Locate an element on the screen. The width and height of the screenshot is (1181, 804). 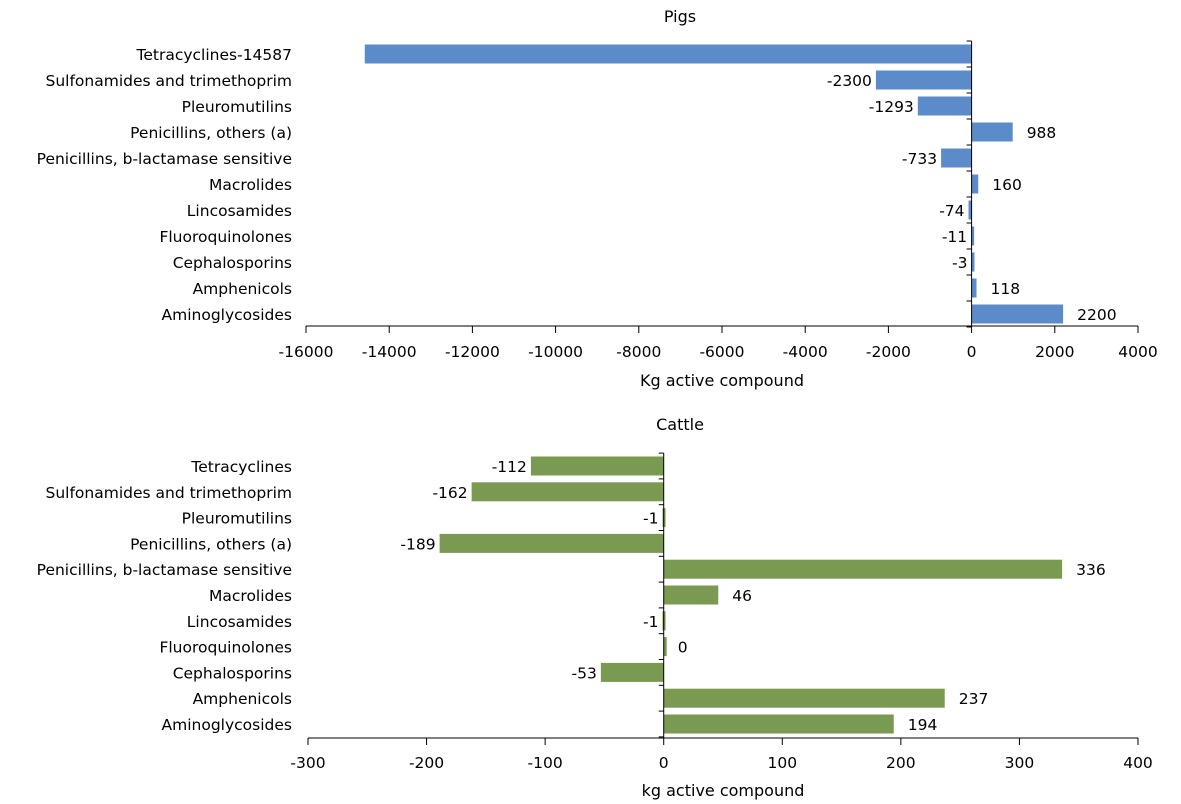
x-tick-label: -10000 is located at coordinates (555, 352).